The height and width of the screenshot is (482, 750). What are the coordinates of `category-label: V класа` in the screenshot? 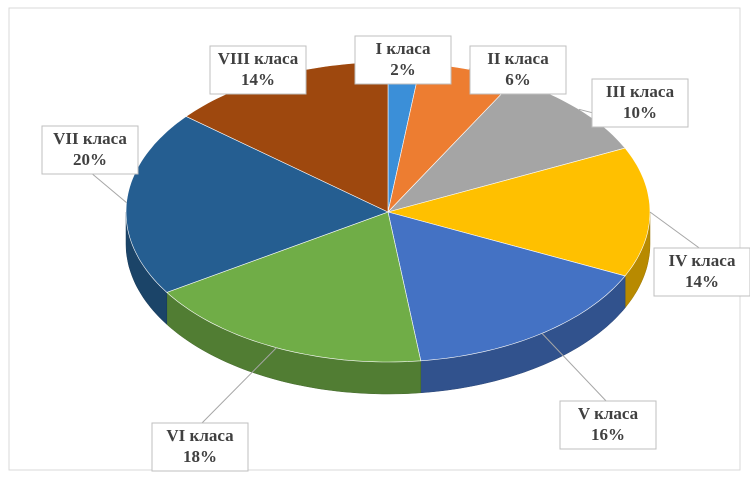 It's located at (608, 413).